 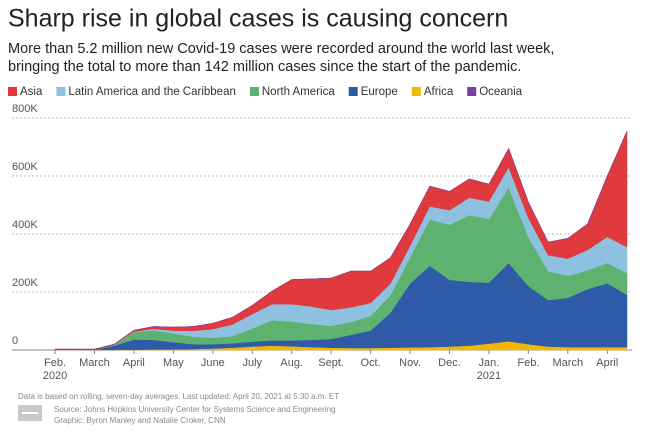 I want to click on x-tick-label: June, so click(x=213, y=363).